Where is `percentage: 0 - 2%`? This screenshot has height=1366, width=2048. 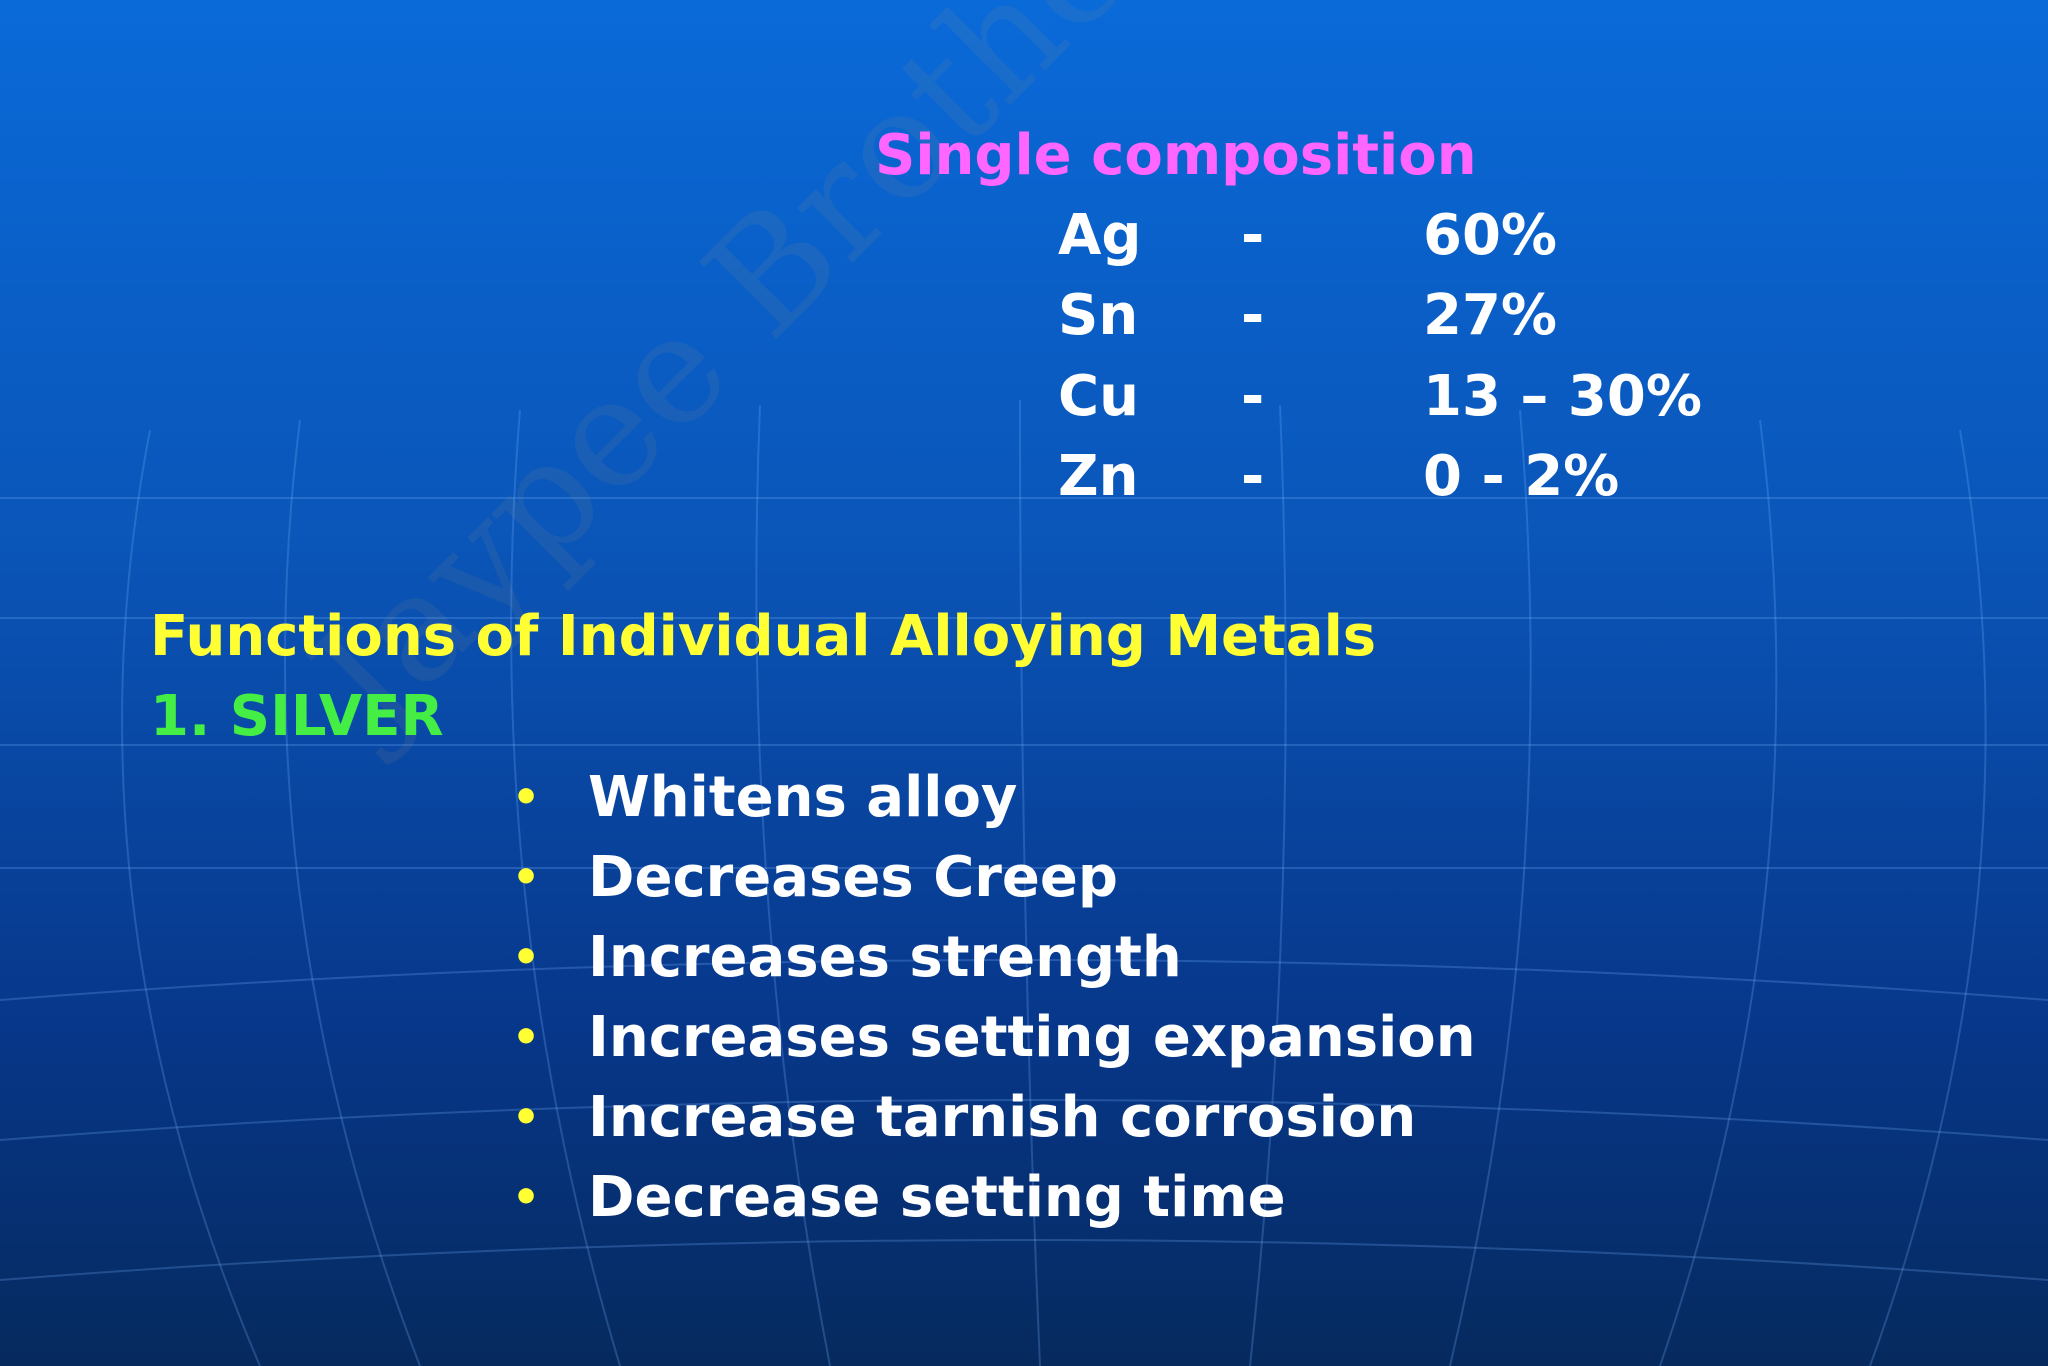 percentage: 0 - 2% is located at coordinates (1521, 476).